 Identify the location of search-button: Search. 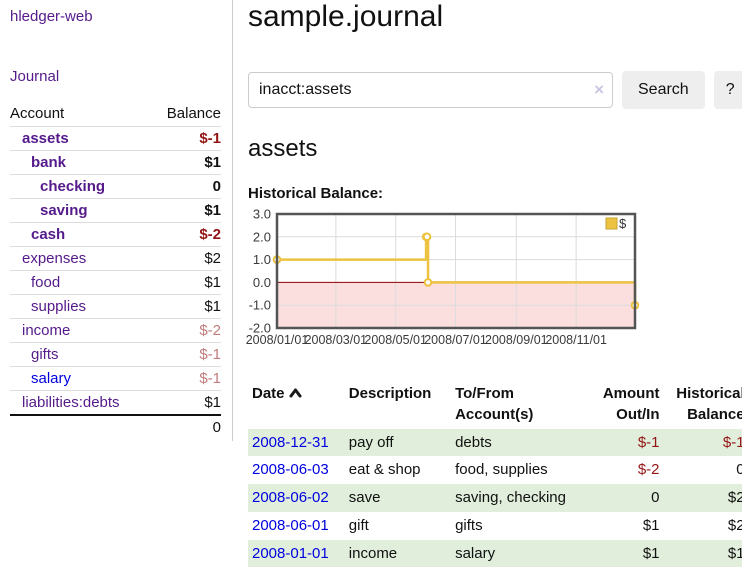
(663, 90).